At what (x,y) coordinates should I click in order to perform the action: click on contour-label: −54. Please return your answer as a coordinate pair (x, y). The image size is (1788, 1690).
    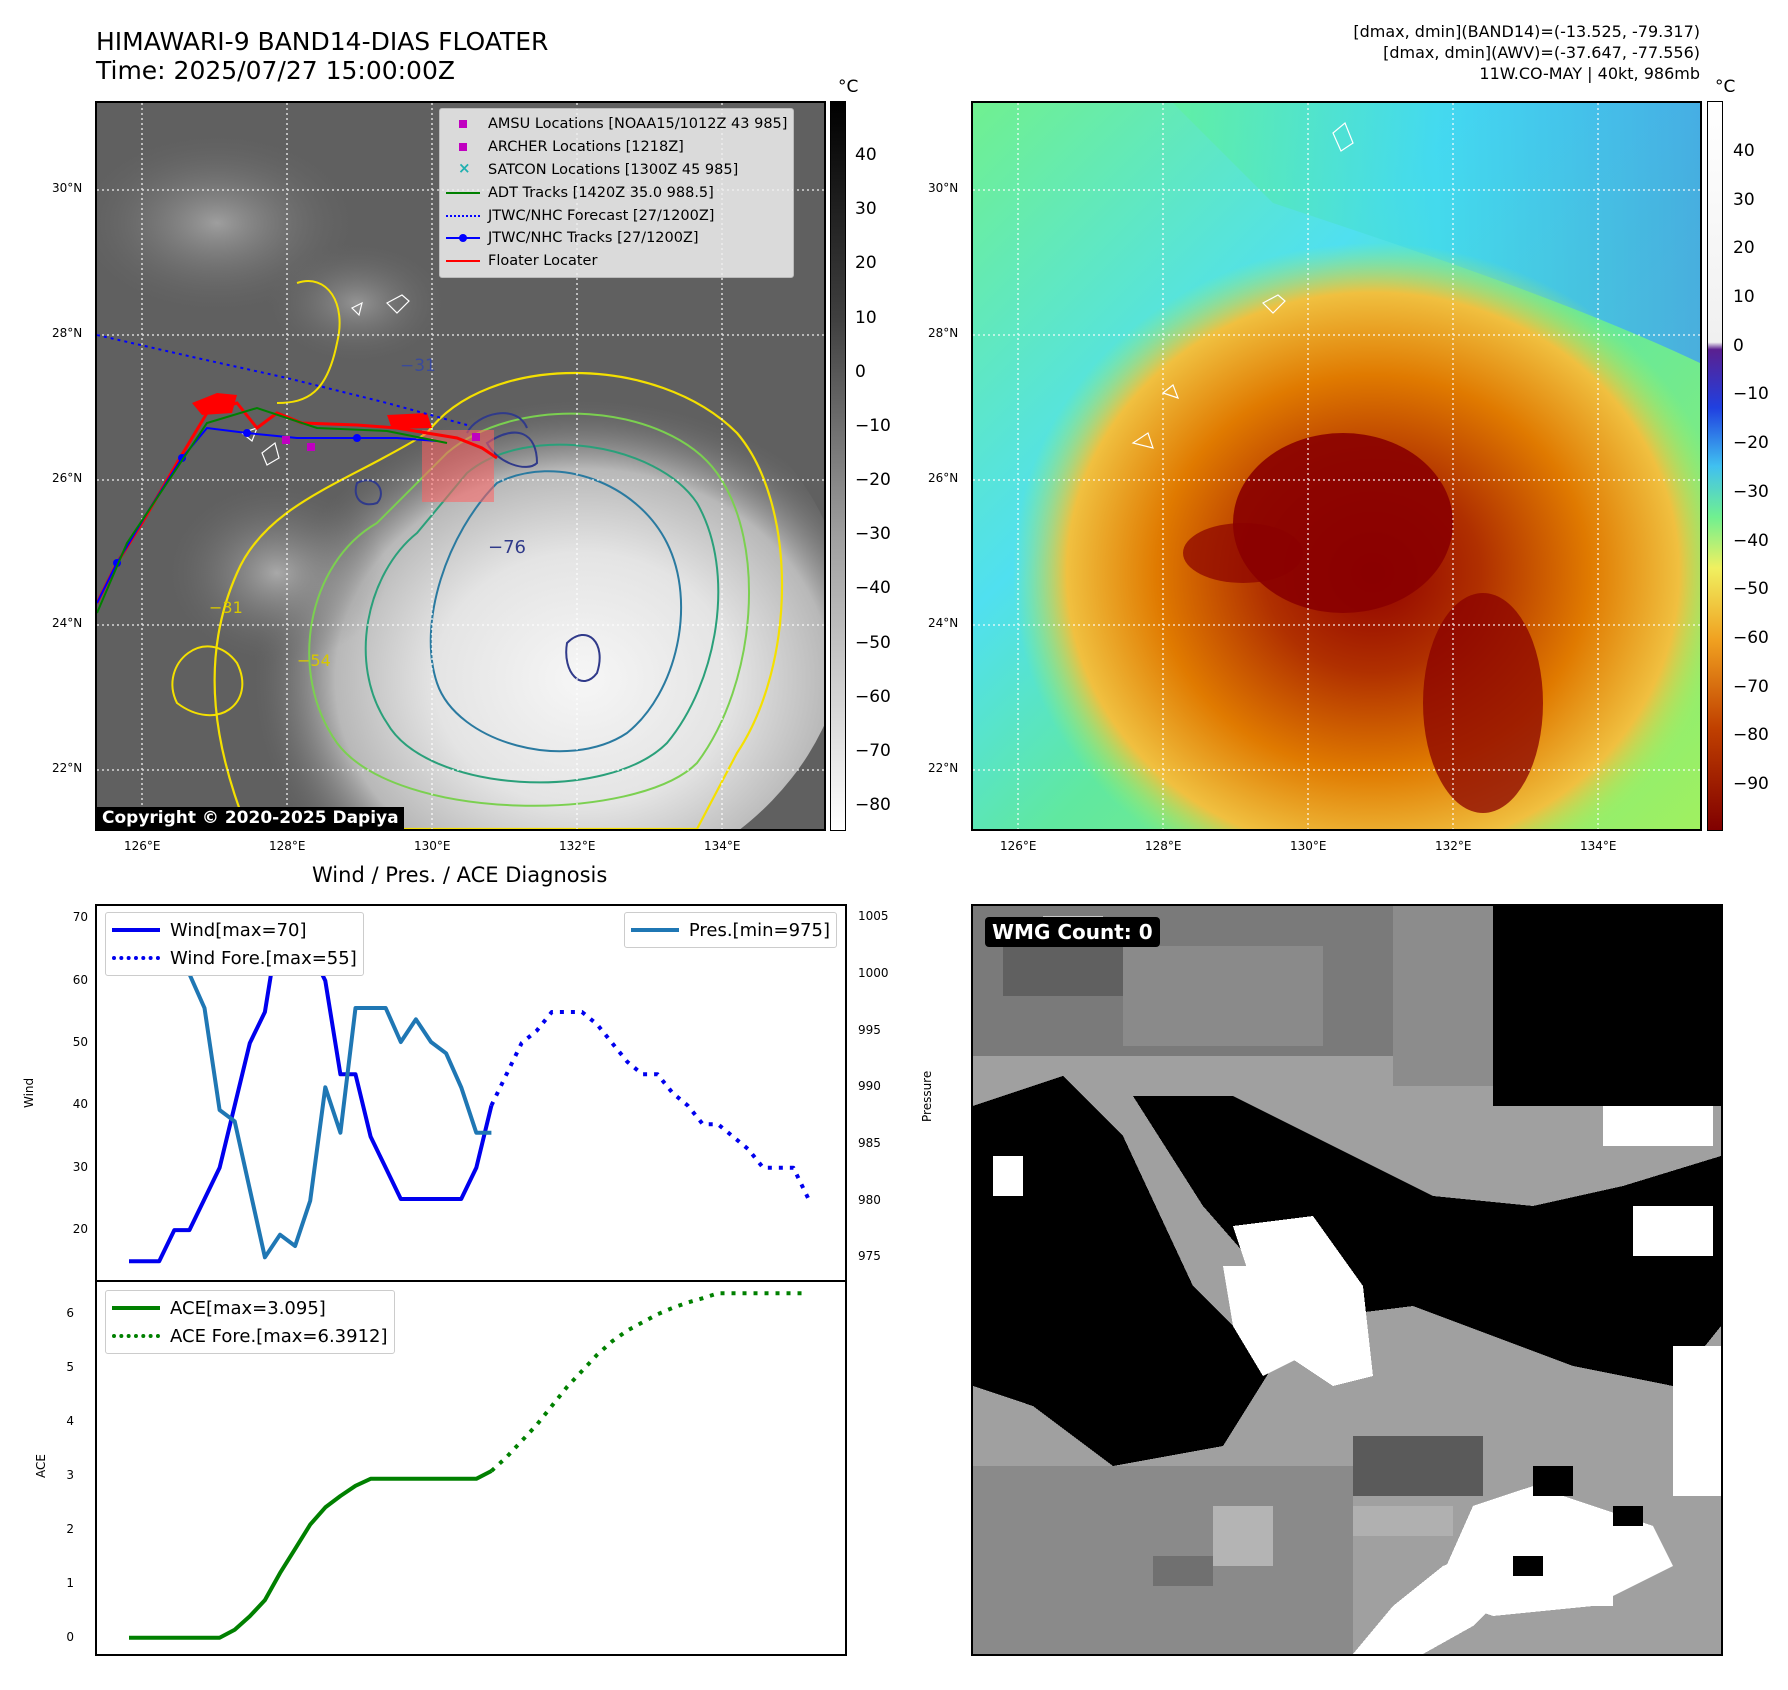
    Looking at the image, I should click on (314, 660).